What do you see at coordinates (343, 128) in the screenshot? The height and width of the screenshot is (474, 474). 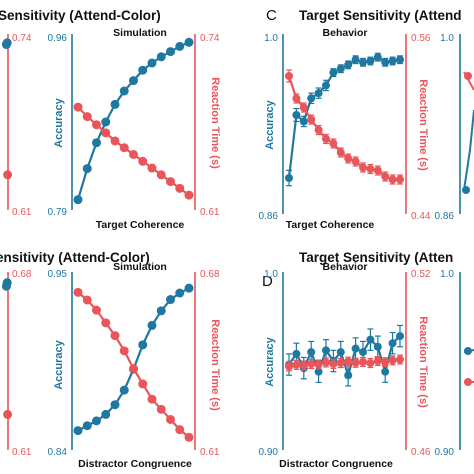 I see `reaction-time-line` at bounding box center [343, 128].